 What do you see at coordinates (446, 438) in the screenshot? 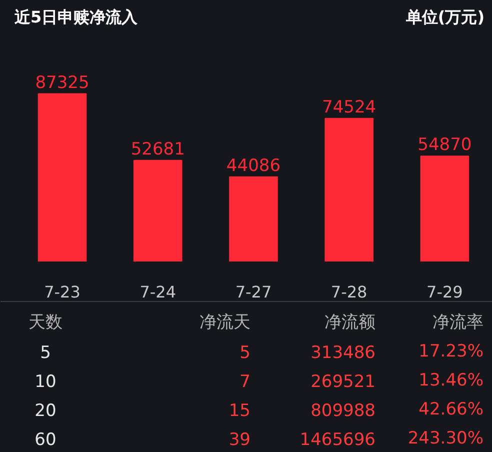
I see `text: 243.30%` at bounding box center [446, 438].